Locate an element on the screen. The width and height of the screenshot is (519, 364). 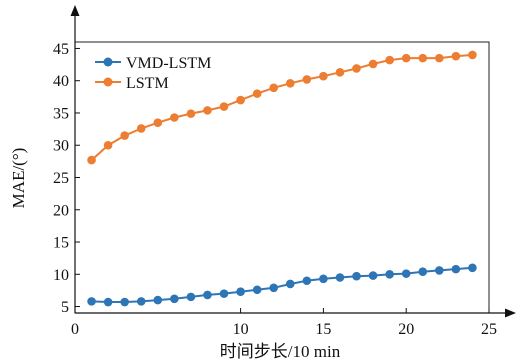
y-tick-label: 15 is located at coordinates (61, 243).